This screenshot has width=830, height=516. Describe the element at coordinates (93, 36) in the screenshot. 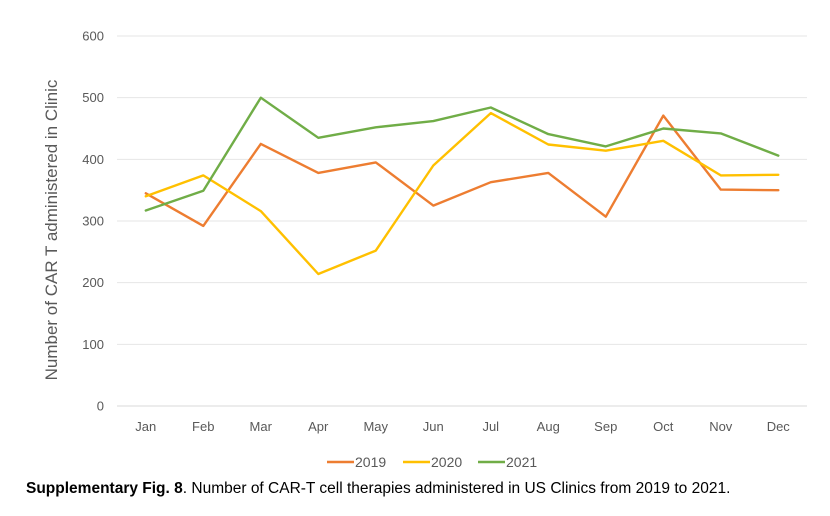

I see `y-tick-label: 600` at that location.